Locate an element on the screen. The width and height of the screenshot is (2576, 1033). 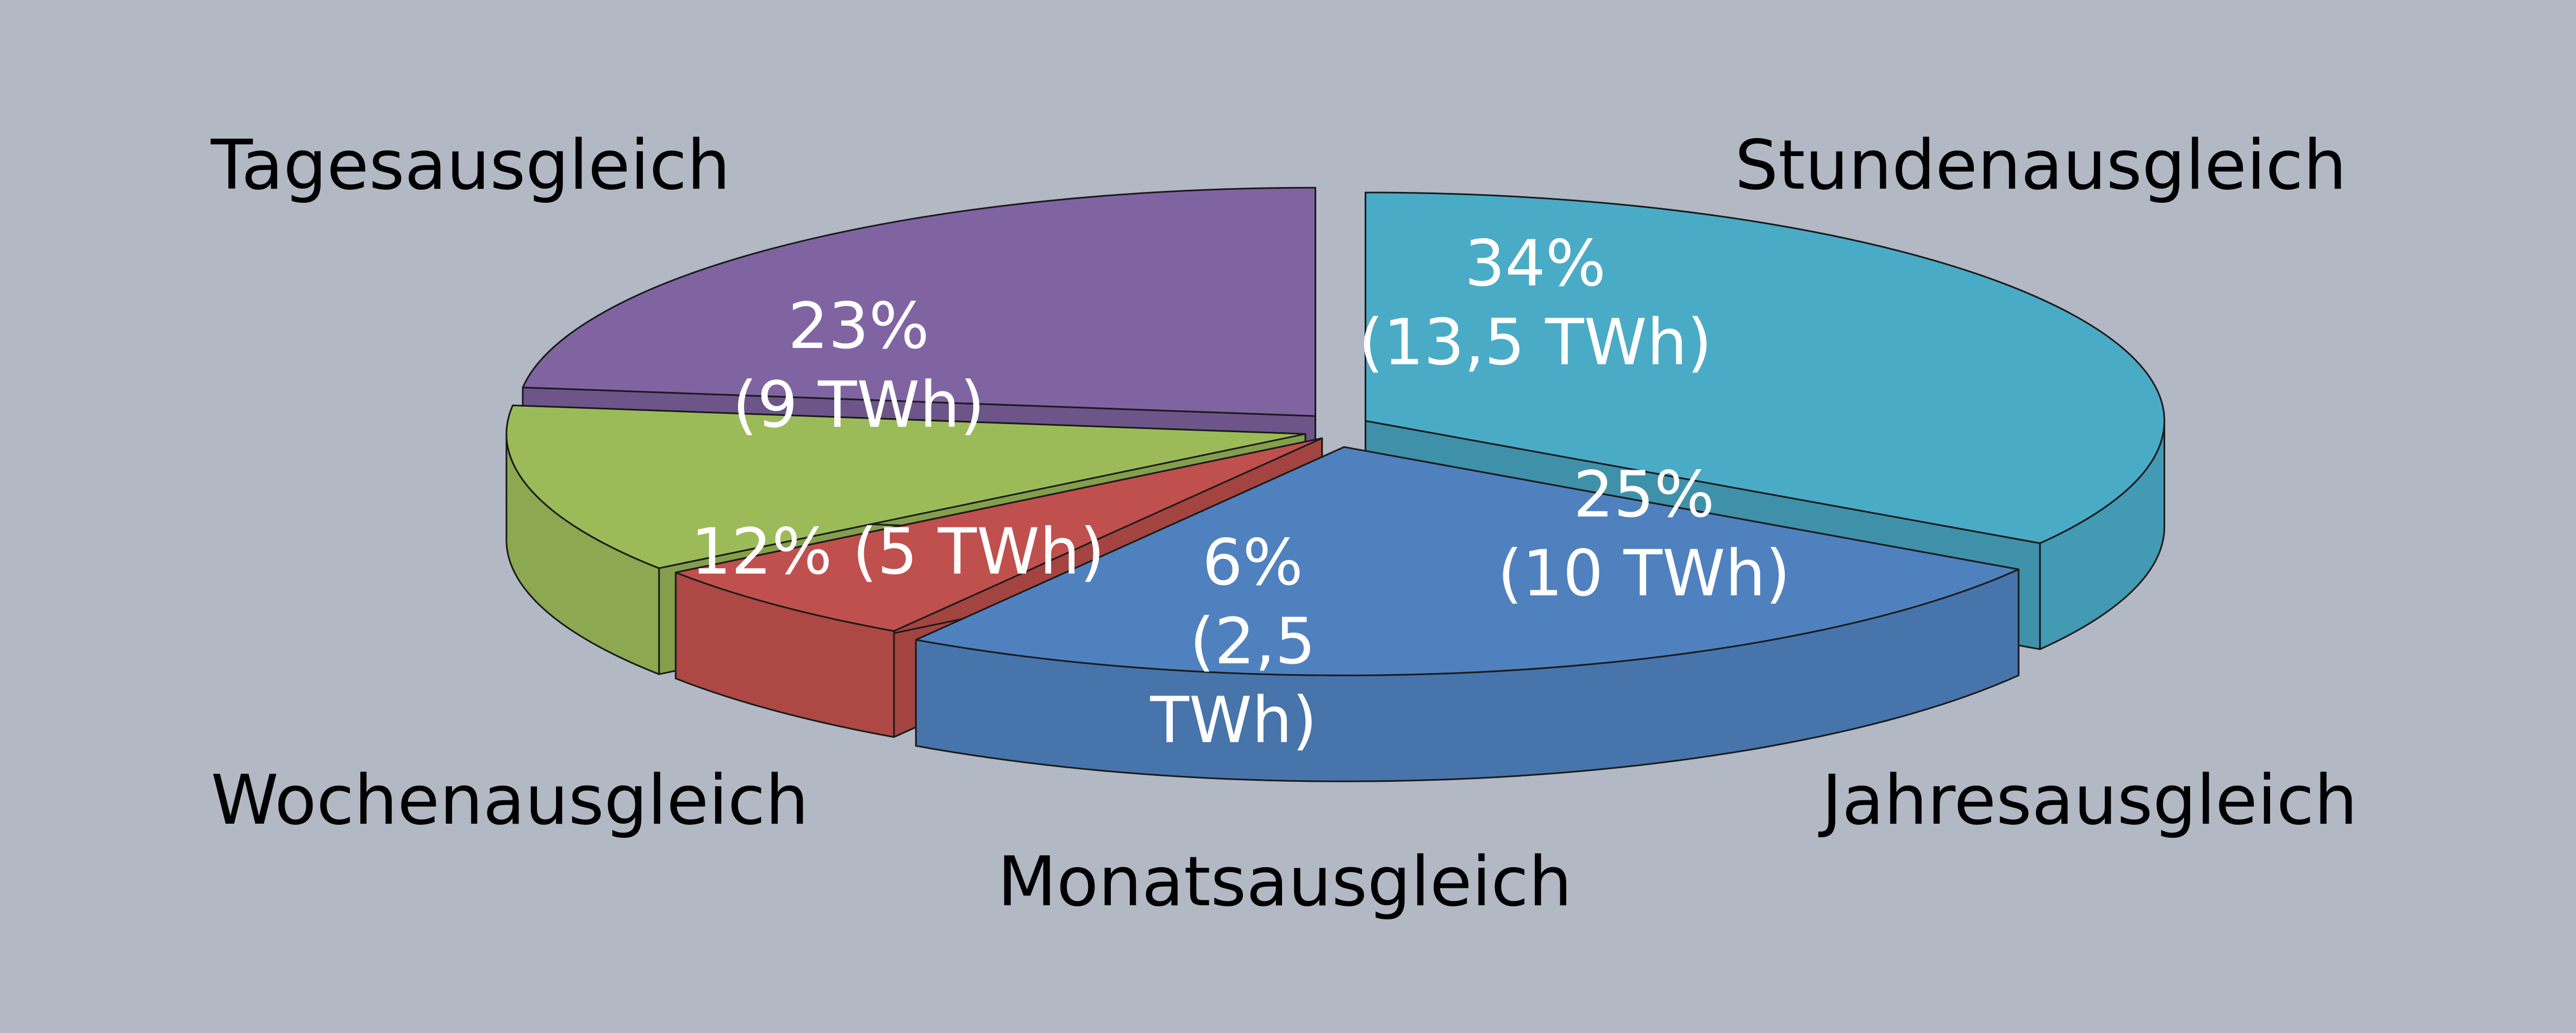
pie-slice-jahresausgleich is located at coordinates (1467, 614).